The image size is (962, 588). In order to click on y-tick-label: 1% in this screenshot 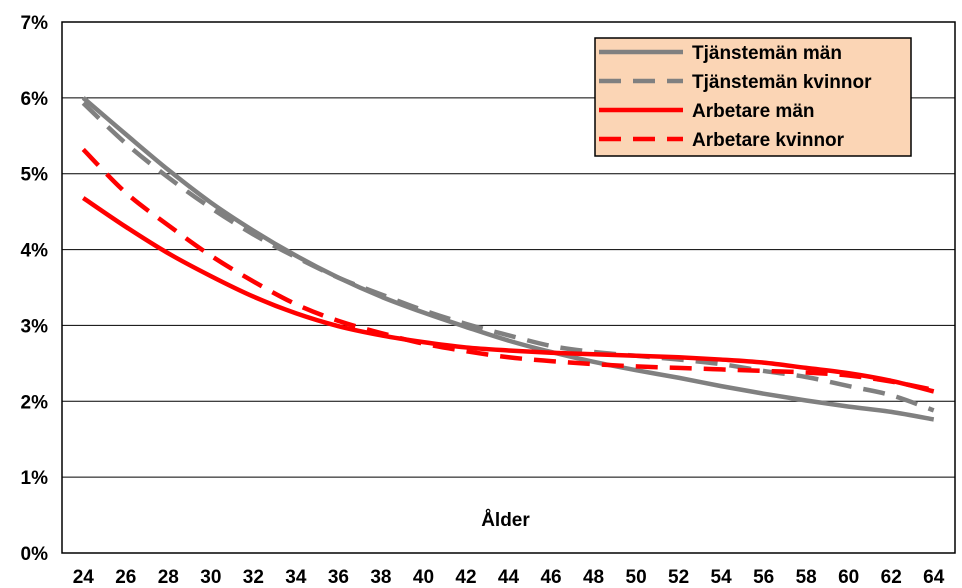, I will do `click(35, 478)`.